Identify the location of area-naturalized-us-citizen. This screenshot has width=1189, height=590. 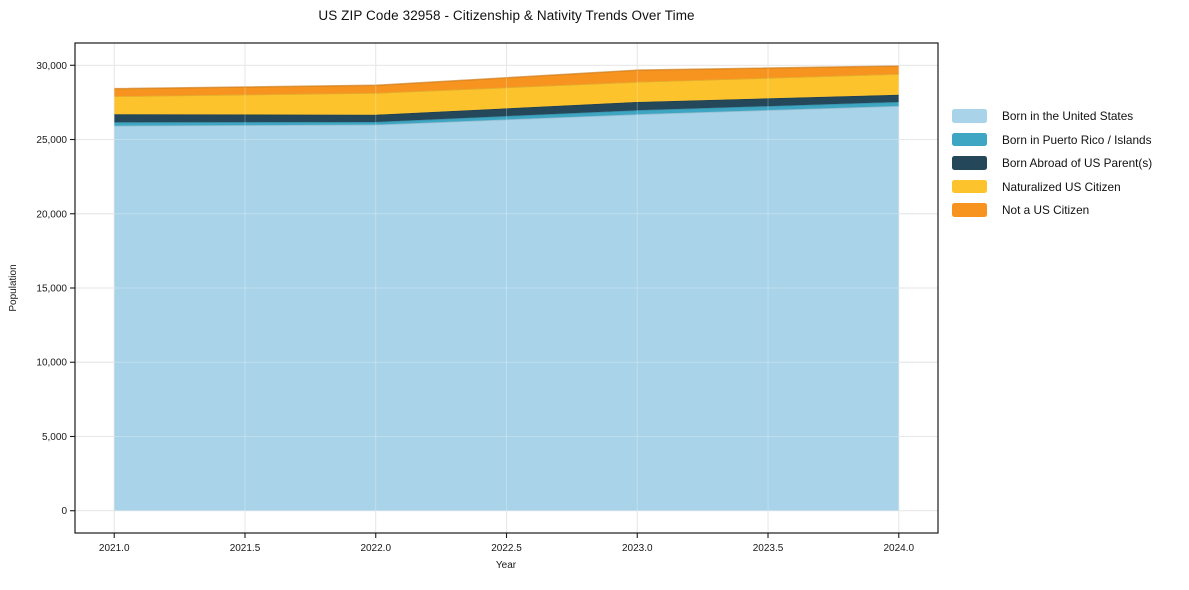
(506, 94).